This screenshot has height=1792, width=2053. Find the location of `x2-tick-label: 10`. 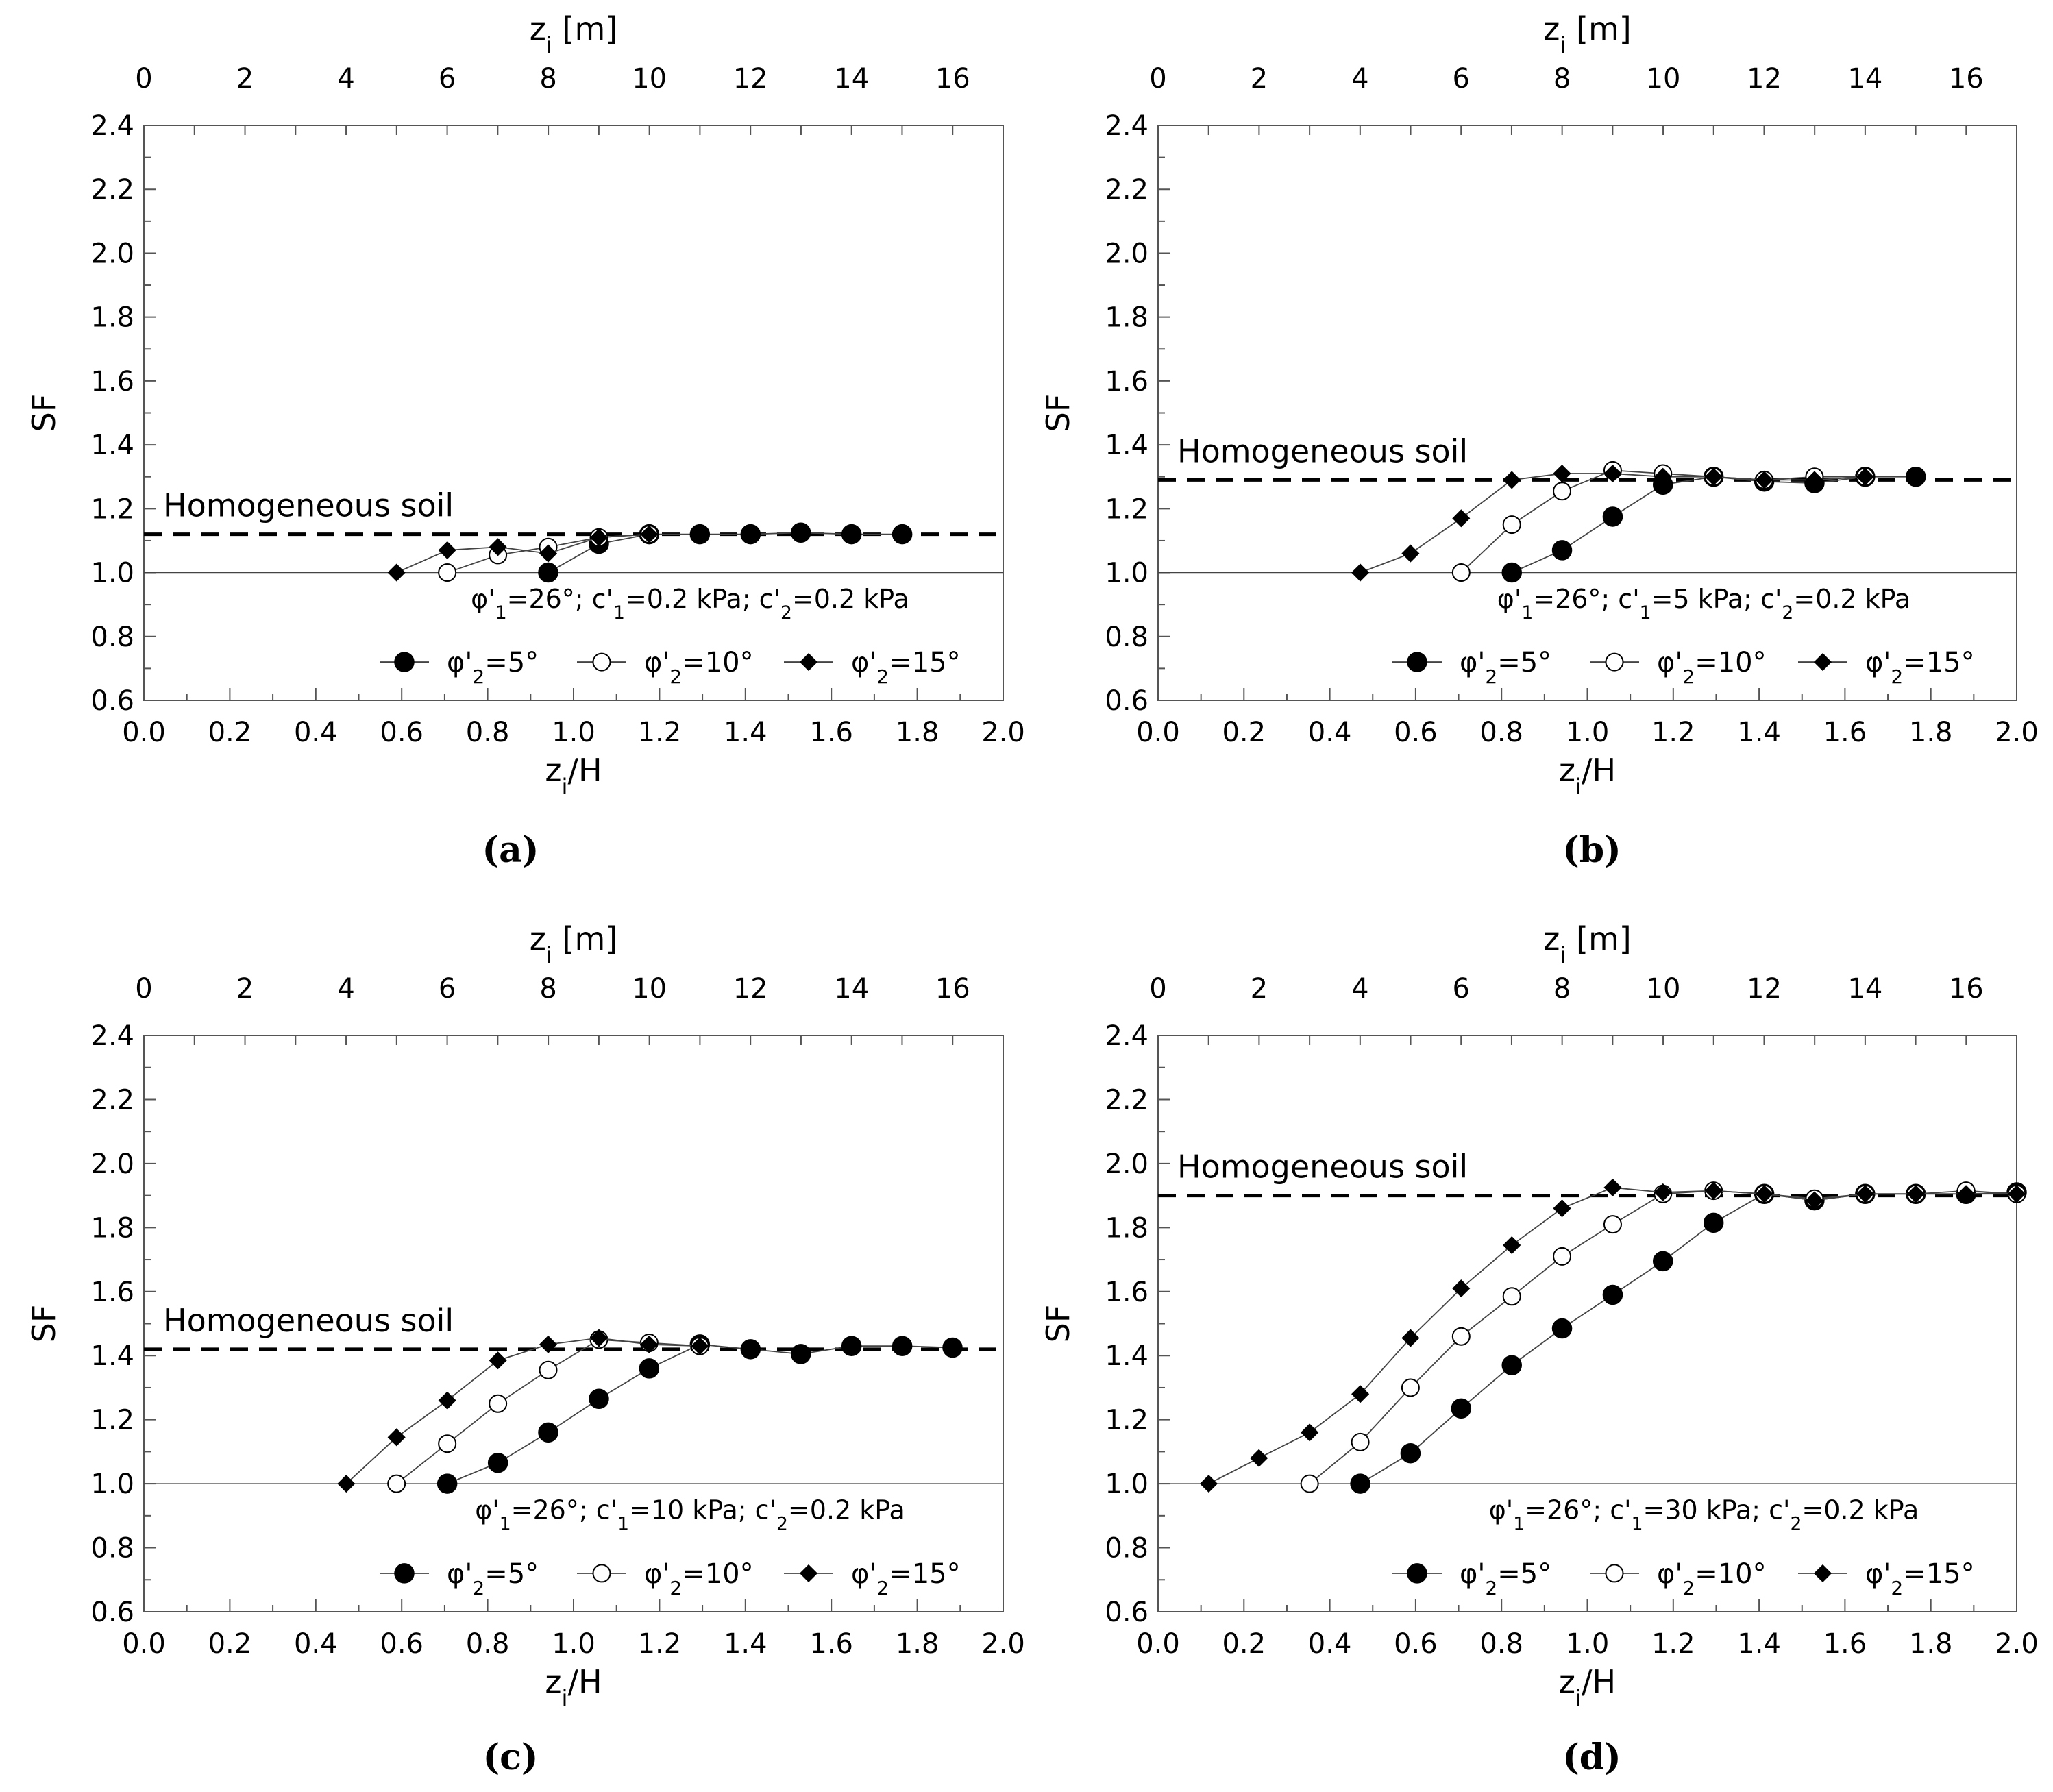

x2-tick-label: 10 is located at coordinates (1663, 989).